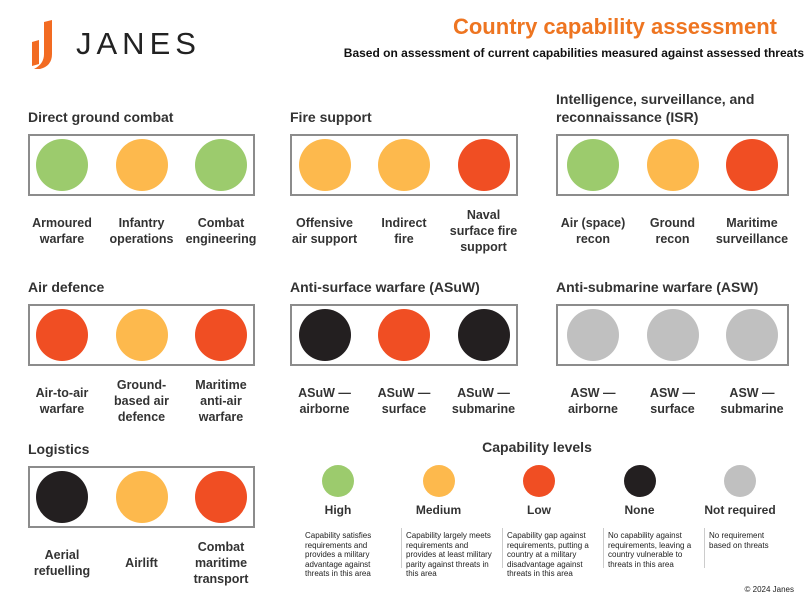 The width and height of the screenshot is (804, 603). Describe the element at coordinates (404, 231) in the screenshot. I see `capability-label: Indirect fire` at that location.